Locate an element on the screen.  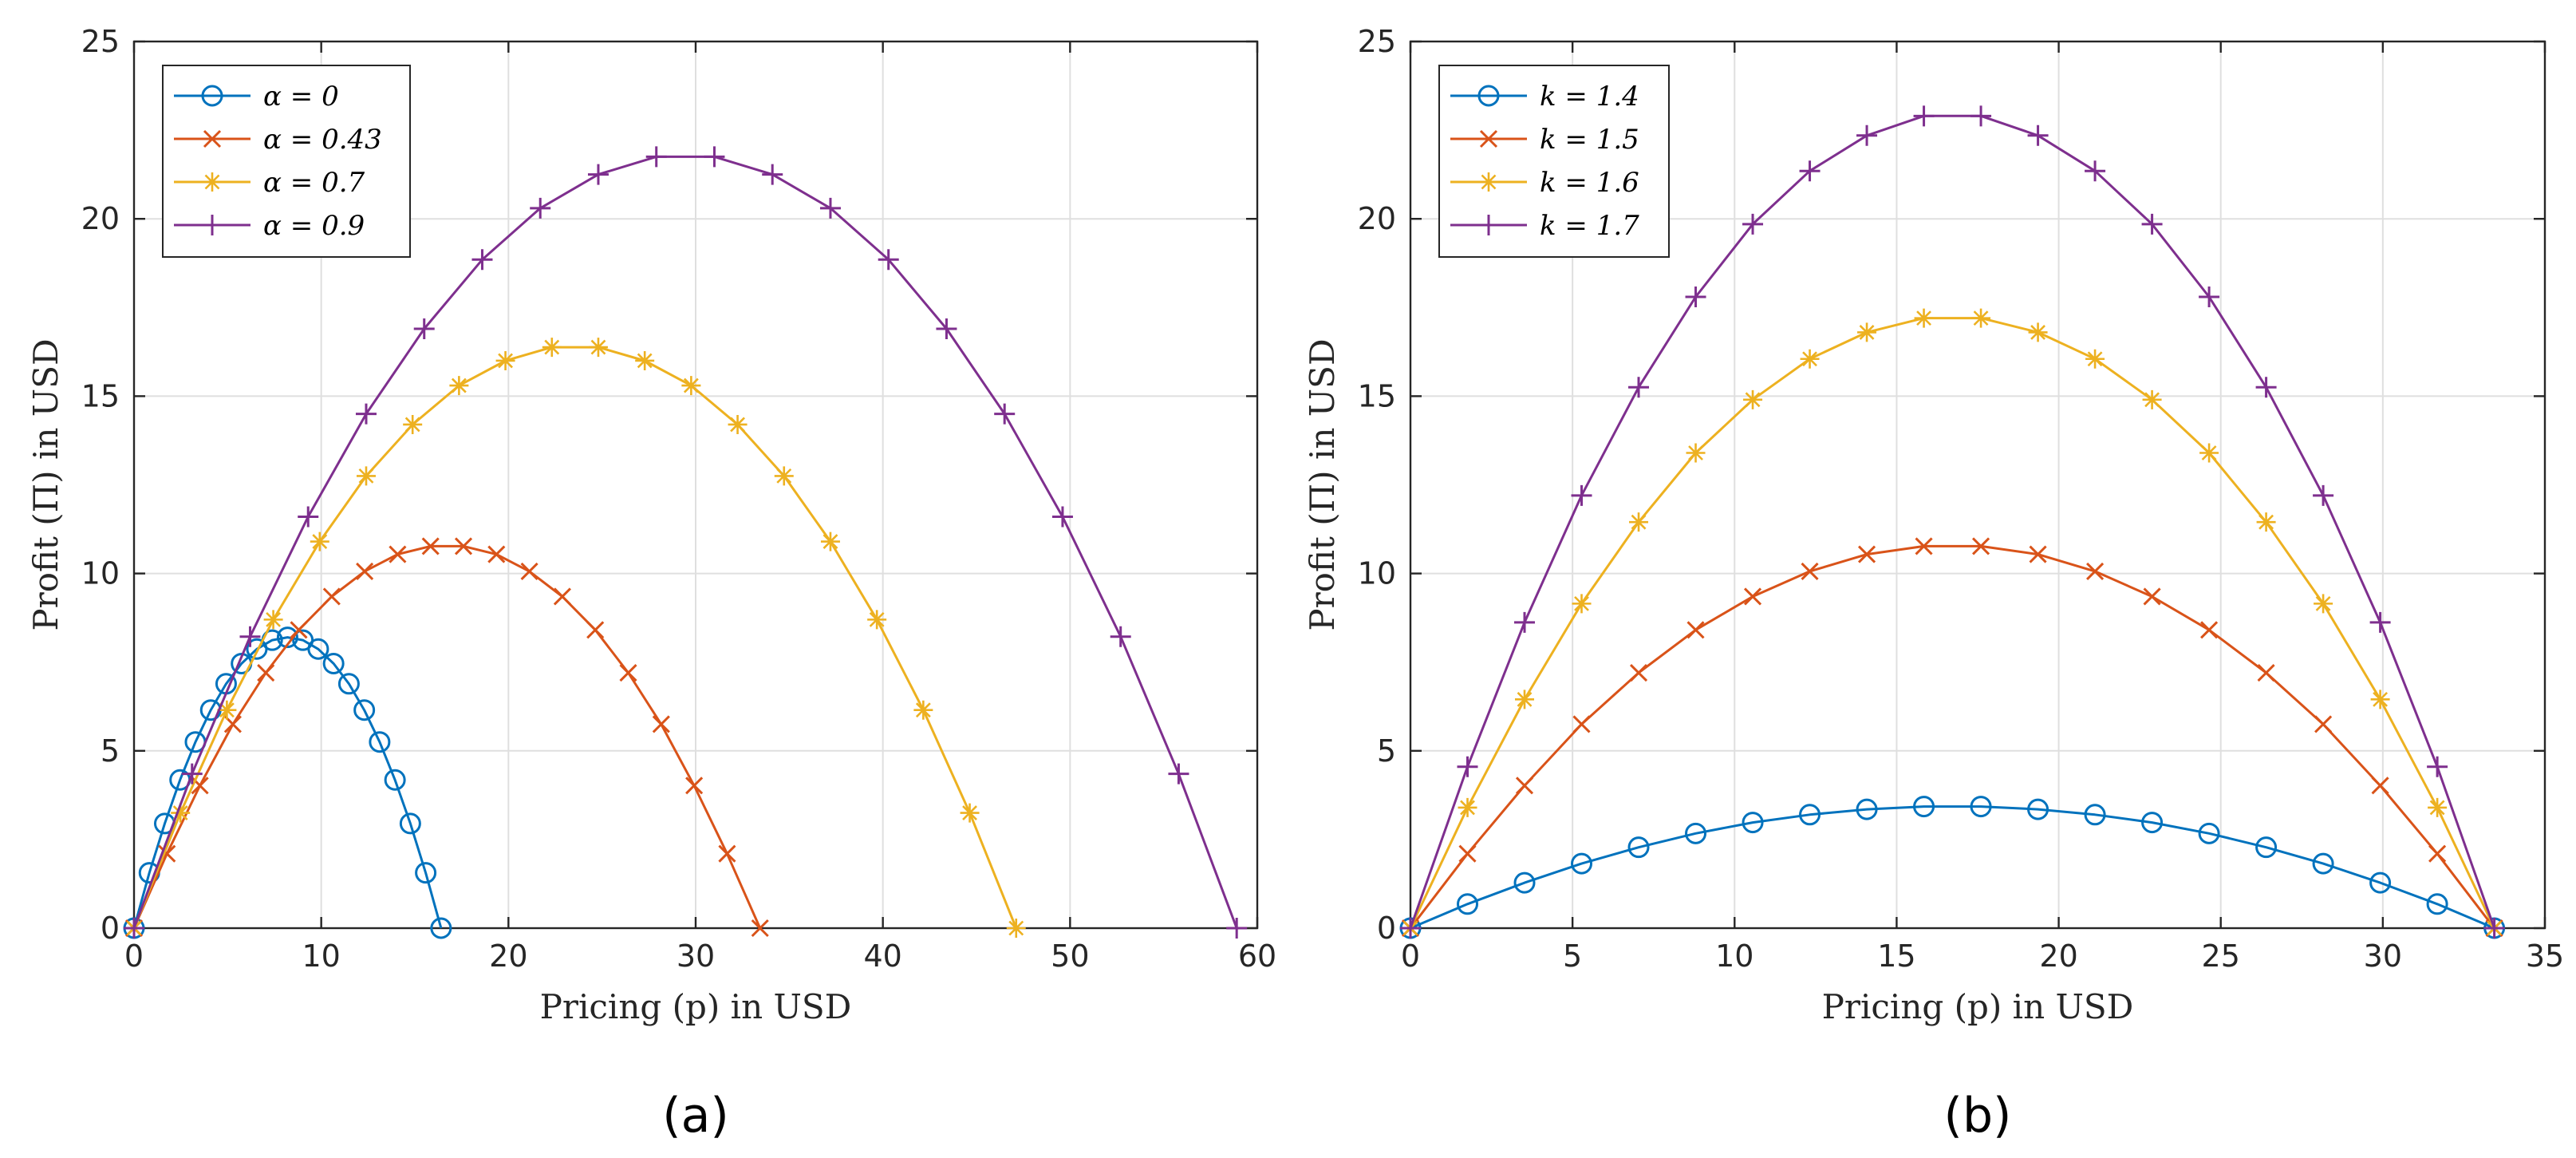
x-tick-label: 5 is located at coordinates (1572, 956).